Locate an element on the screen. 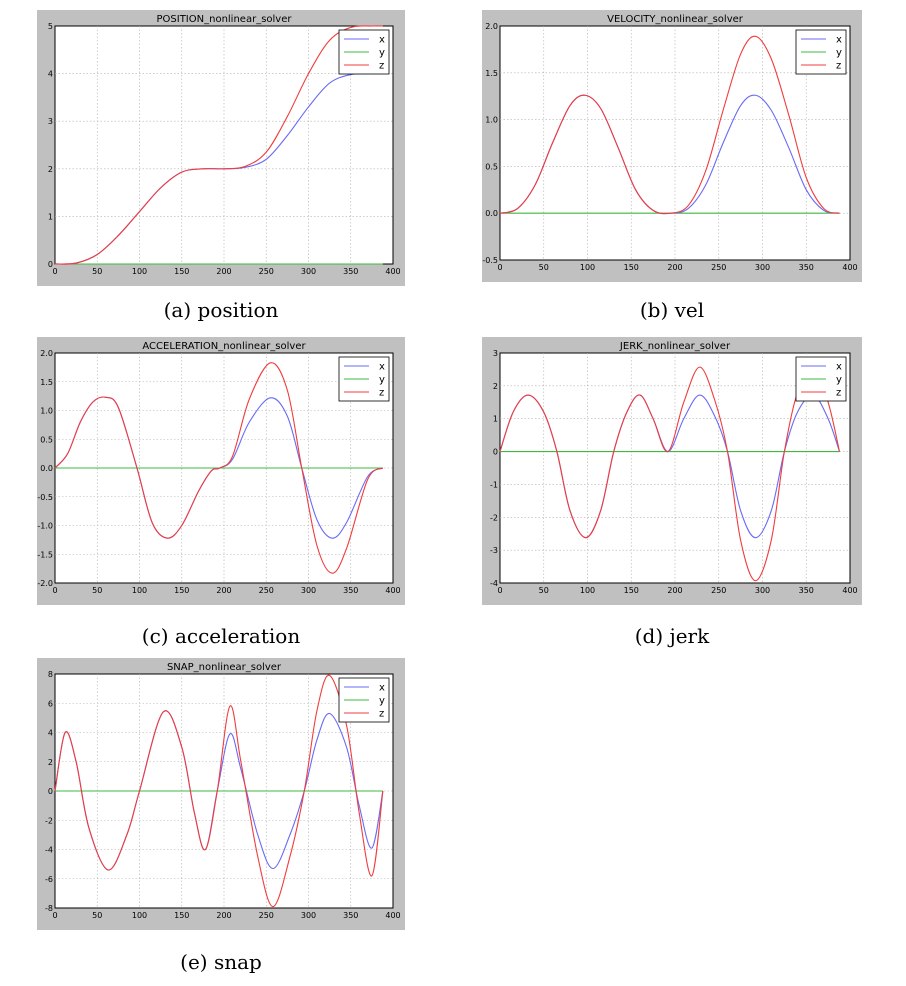  y-tick-label: 6 is located at coordinates (50, 703).